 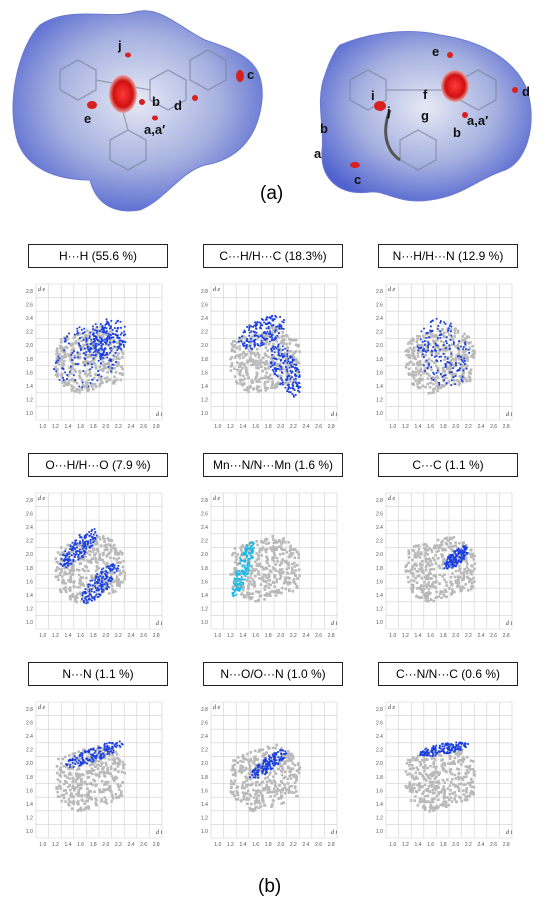 What do you see at coordinates (318, 153) in the screenshot?
I see `surface-label: a` at bounding box center [318, 153].